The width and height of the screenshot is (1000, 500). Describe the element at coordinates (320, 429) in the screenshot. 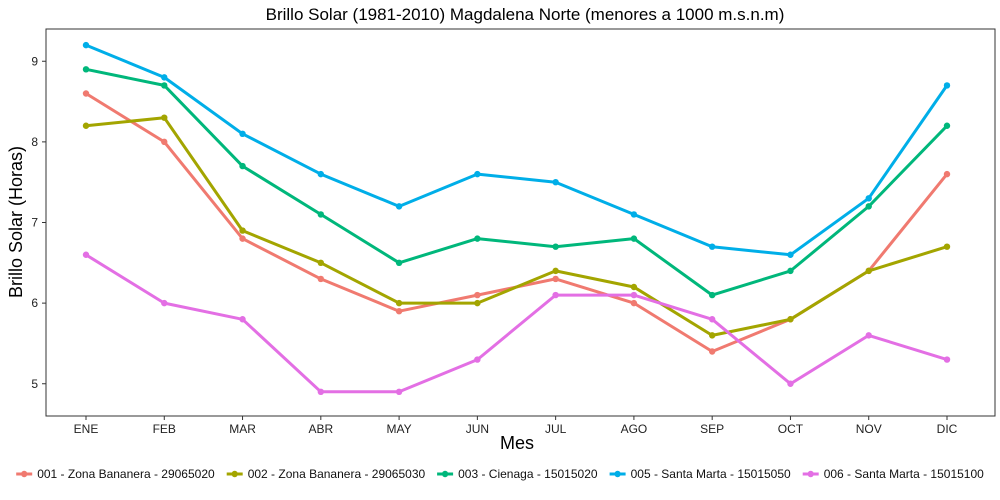

I see `x-tick-label: ABR` at that location.